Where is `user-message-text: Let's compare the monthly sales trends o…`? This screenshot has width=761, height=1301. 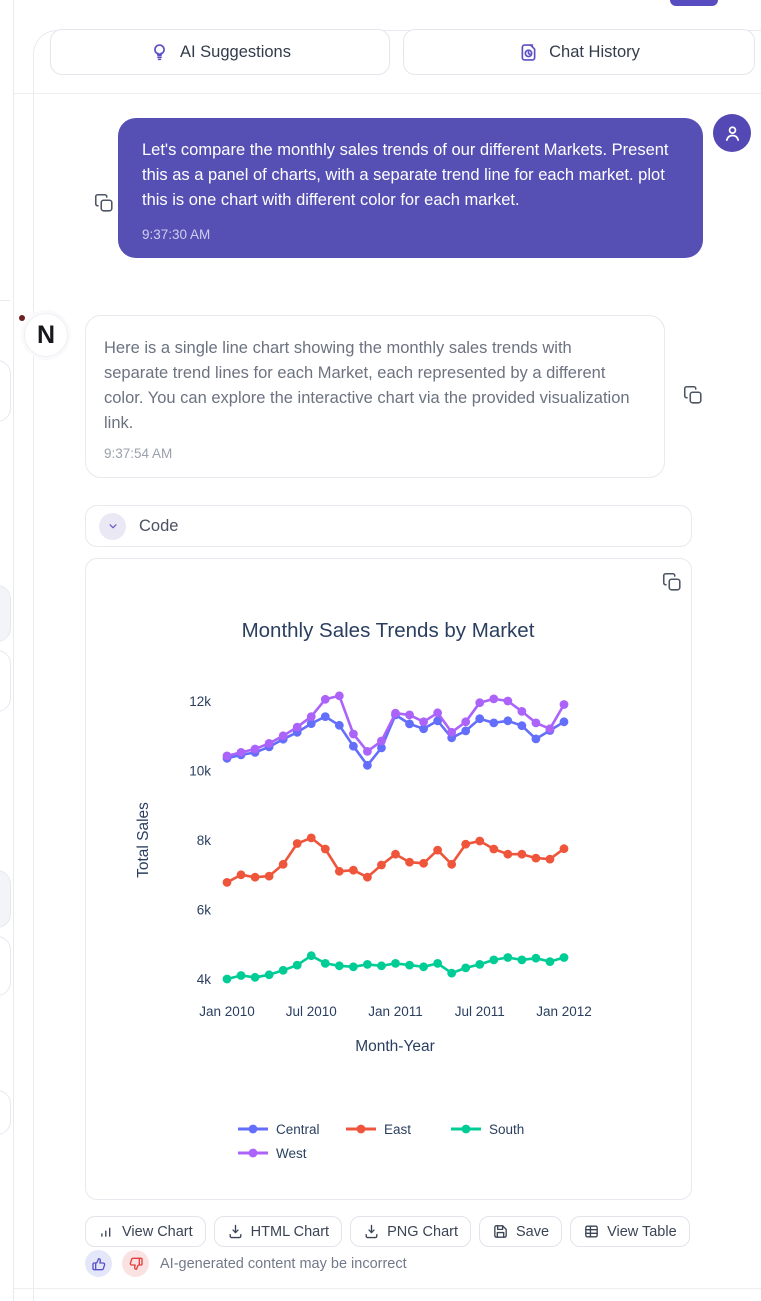 user-message-text: Let's compare the monthly sales trends o… is located at coordinates (405, 175).